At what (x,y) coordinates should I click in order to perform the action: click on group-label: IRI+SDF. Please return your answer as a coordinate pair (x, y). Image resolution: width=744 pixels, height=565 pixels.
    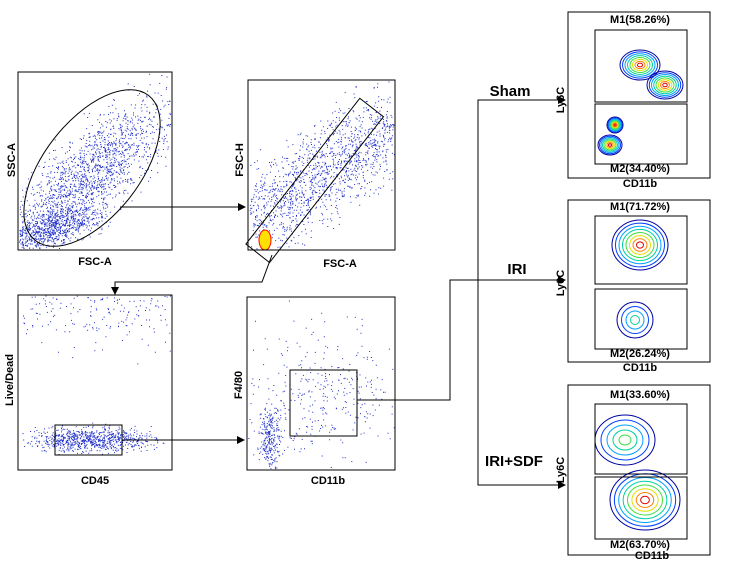
    Looking at the image, I should click on (514, 461).